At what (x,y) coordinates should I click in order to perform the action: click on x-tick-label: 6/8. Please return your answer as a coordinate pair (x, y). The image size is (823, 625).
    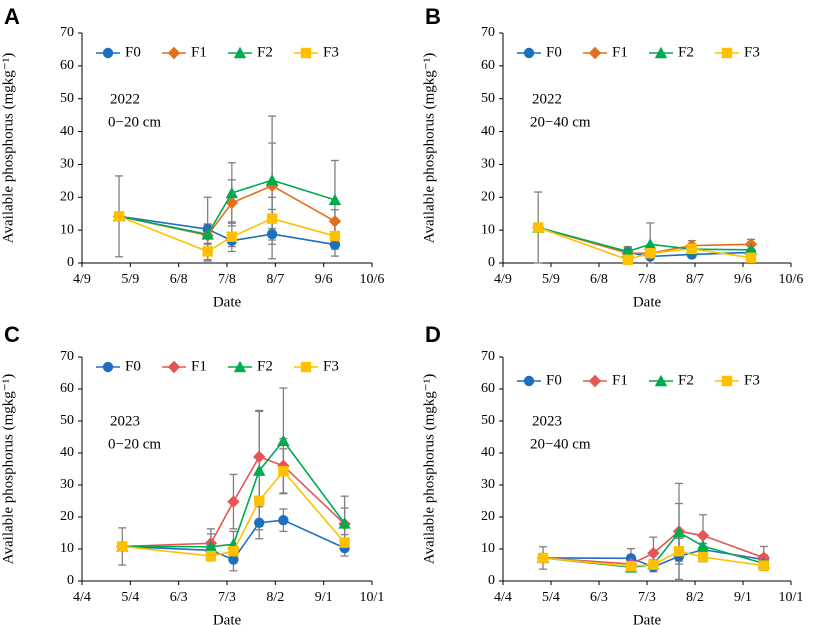
    Looking at the image, I should click on (179, 279).